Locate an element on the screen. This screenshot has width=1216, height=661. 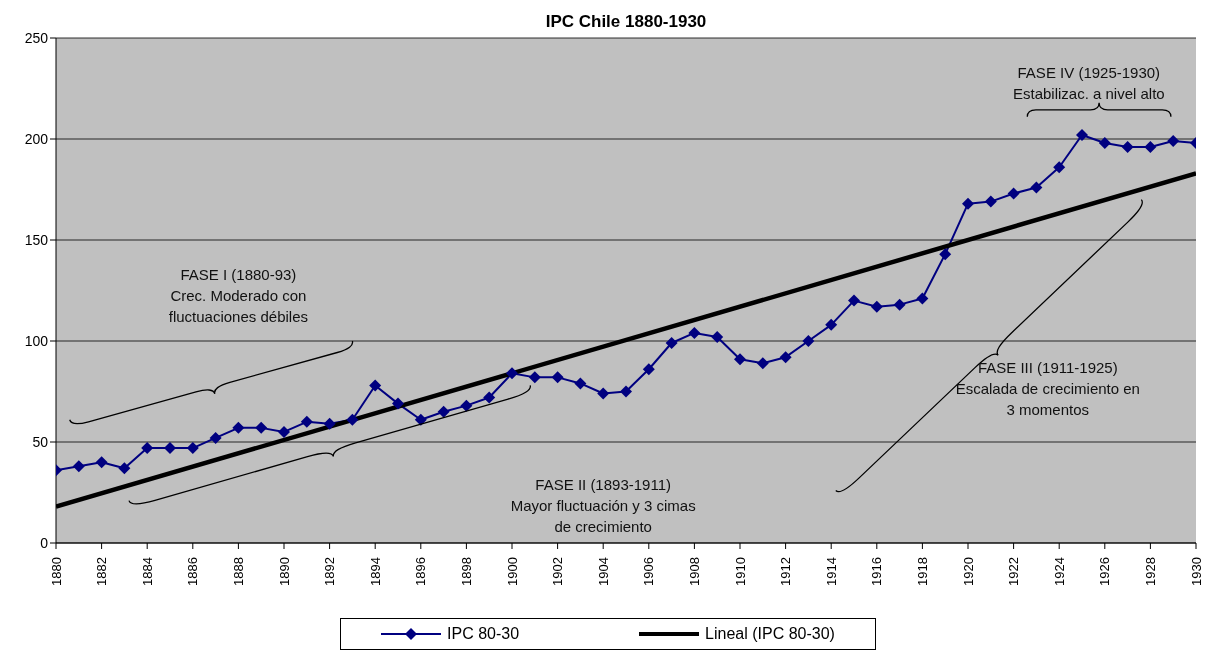
chart-title: IPC Chile 1880-1930 is located at coordinates (626, 22).